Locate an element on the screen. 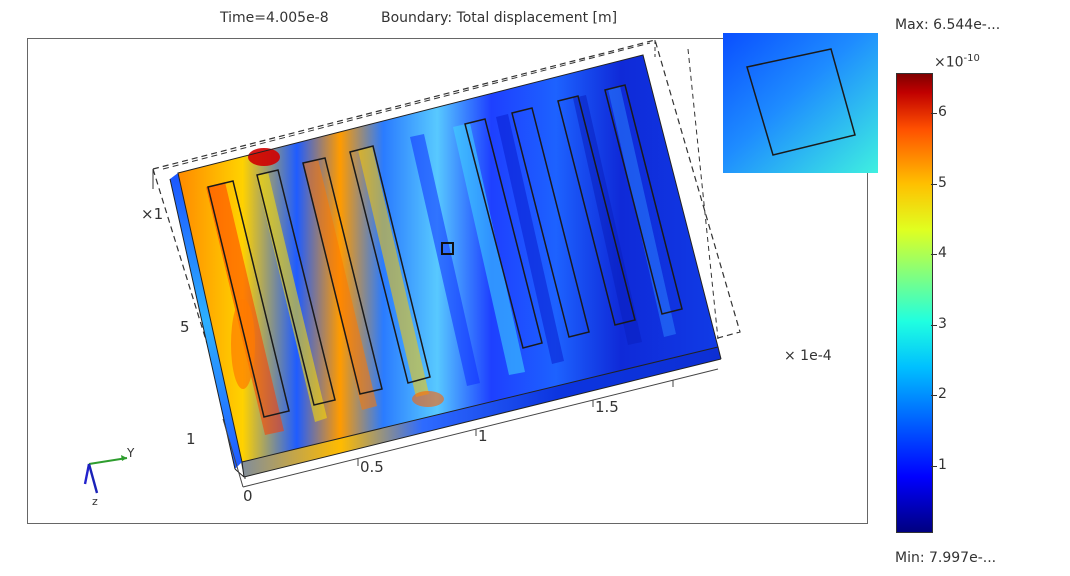 This screenshot has height=576, width=1070. colorbar-tick-label: 4 is located at coordinates (942, 253).